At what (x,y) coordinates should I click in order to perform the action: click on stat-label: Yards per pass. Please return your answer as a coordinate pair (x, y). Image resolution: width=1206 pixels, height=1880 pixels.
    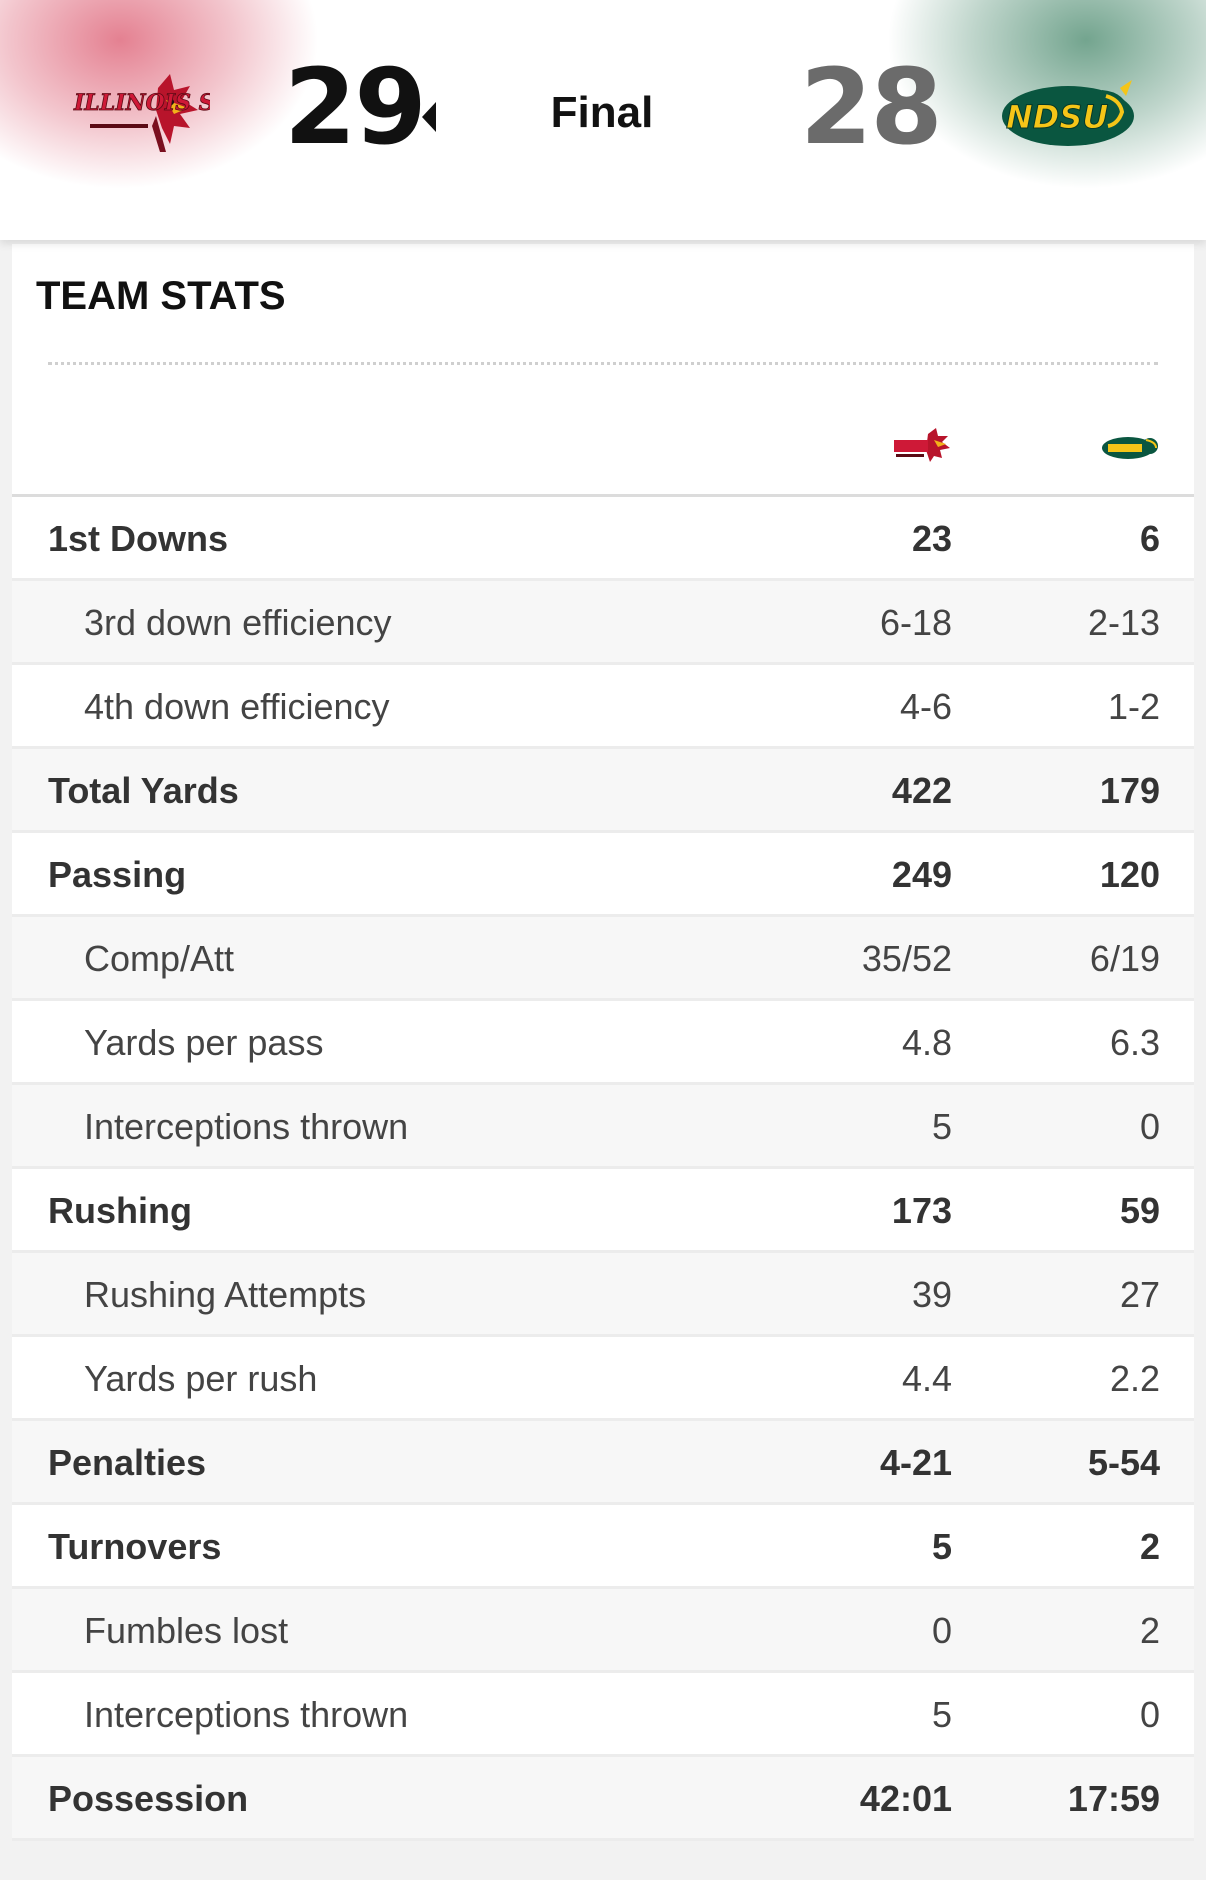
    Looking at the image, I should click on (204, 1042).